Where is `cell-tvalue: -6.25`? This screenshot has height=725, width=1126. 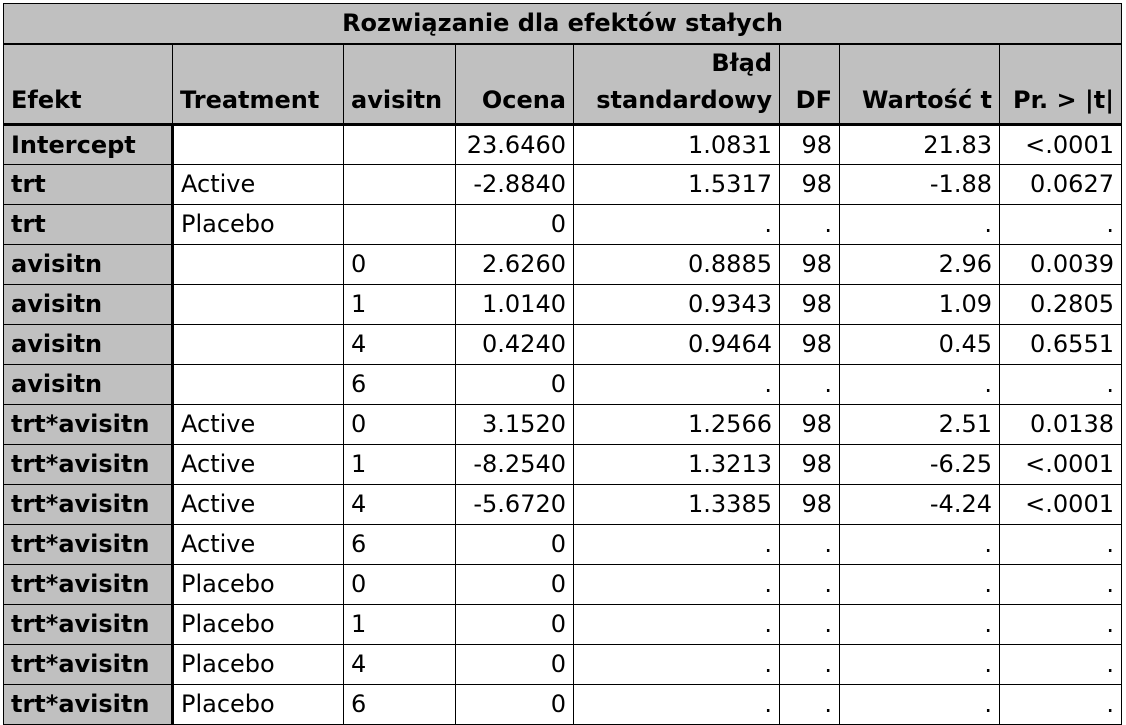 cell-tvalue: -6.25 is located at coordinates (919, 464).